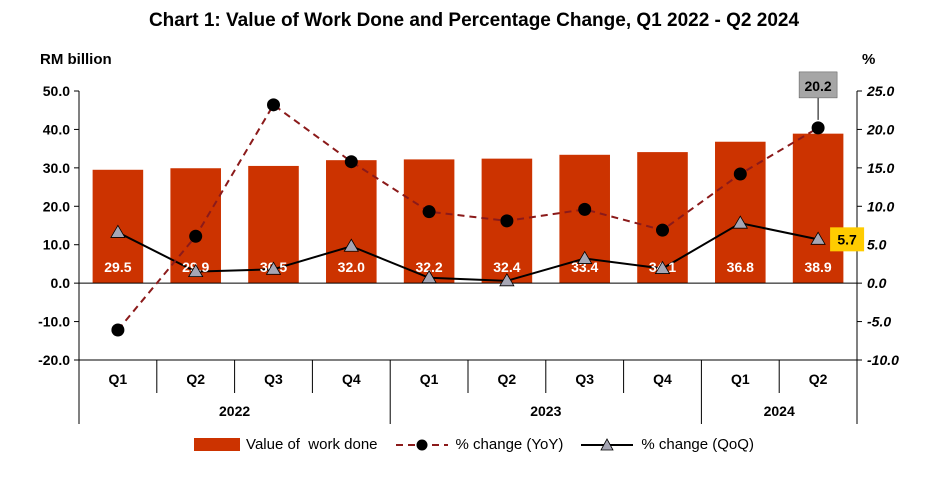 The width and height of the screenshot is (948, 479). Describe the element at coordinates (54, 360) in the screenshot. I see `left-tick-label: -20.0` at that location.